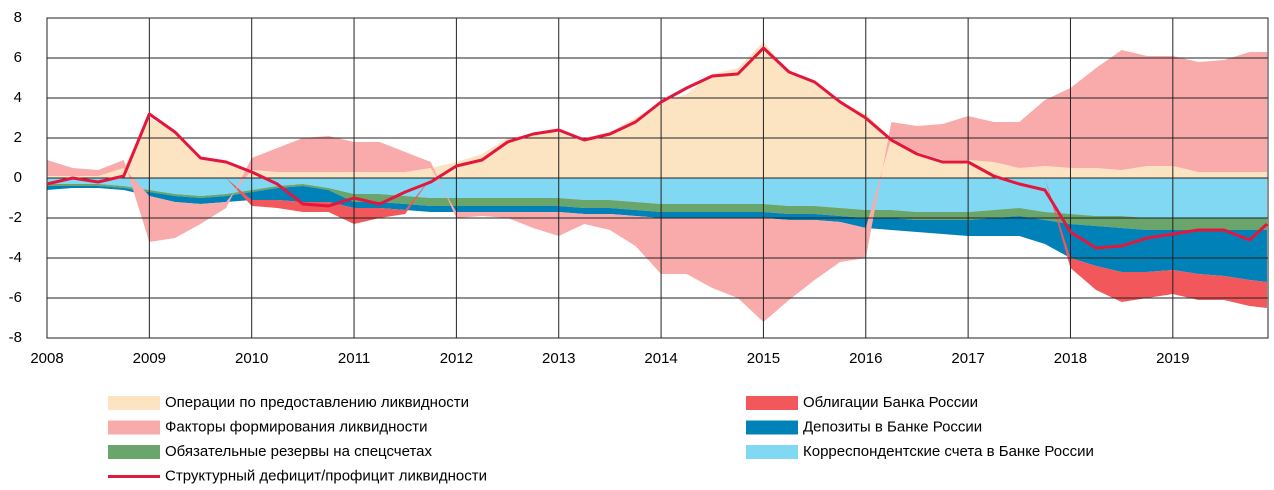 The image size is (1274, 490). What do you see at coordinates (18, 137) in the screenshot?
I see `y-tick-label: 2` at bounding box center [18, 137].